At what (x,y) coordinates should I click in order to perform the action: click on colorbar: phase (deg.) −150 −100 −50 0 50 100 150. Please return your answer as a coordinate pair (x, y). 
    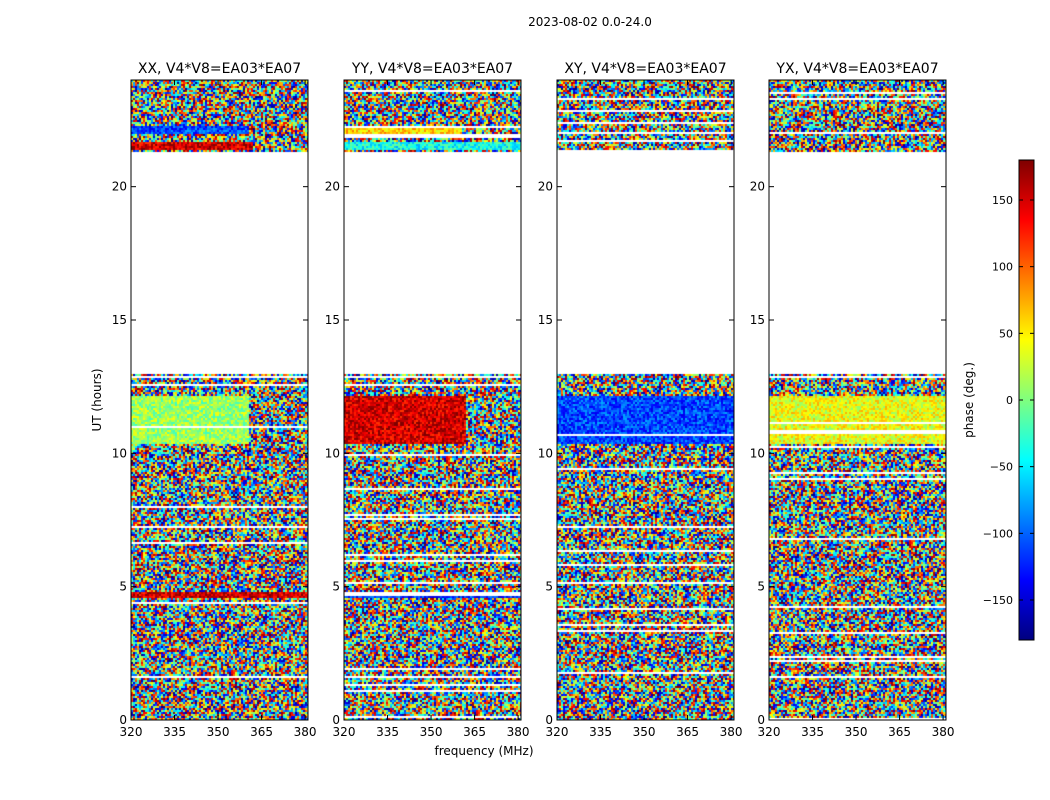
    Looking at the image, I should click on (998, 400).